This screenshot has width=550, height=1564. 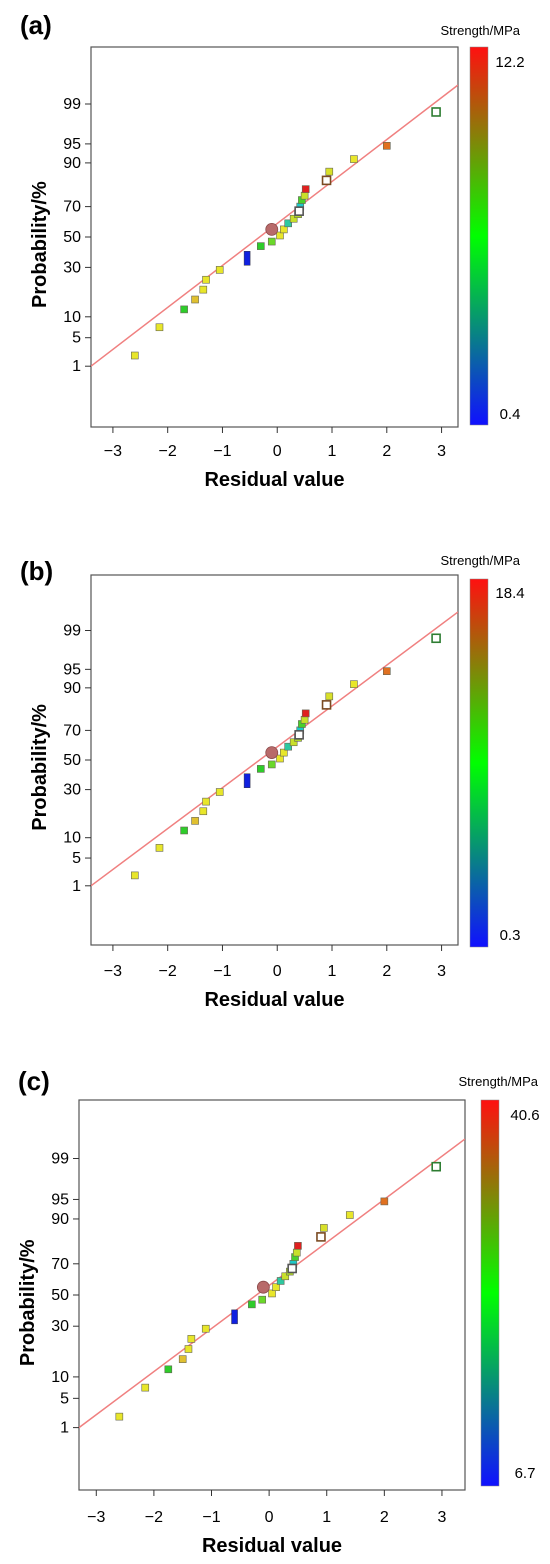 I want to click on colorbar-max-label: 18.4, so click(x=509, y=593).